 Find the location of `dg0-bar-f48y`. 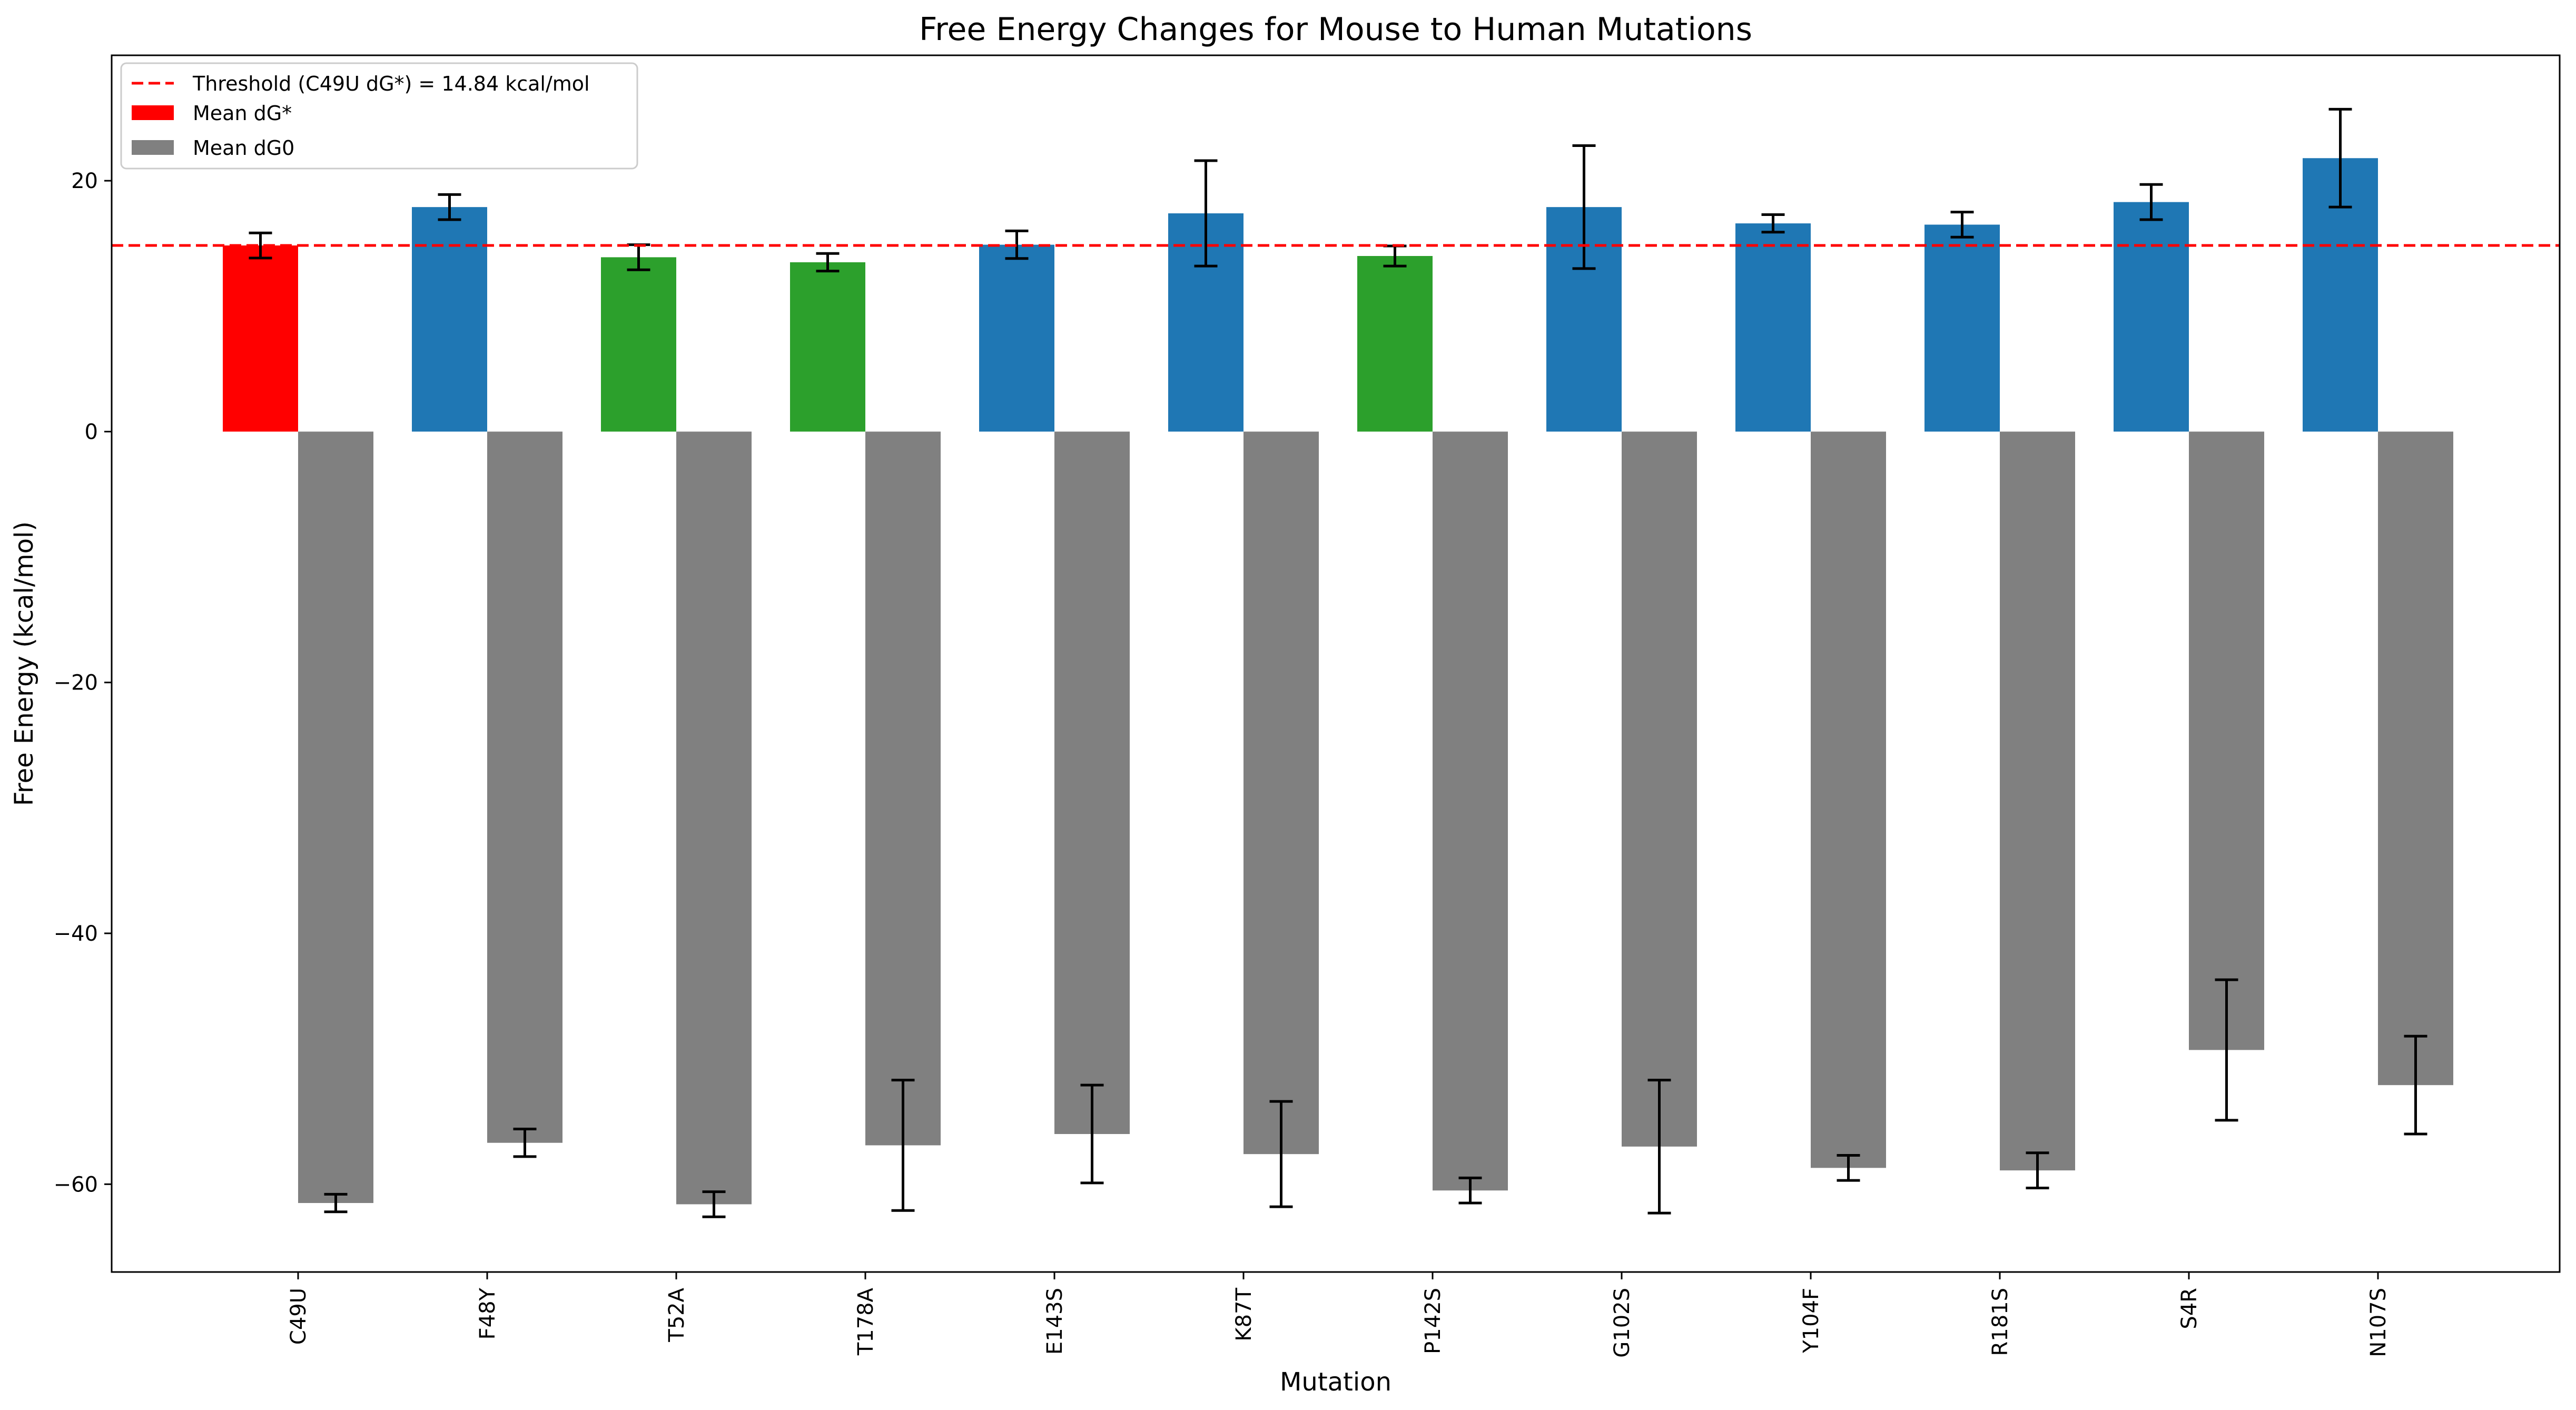

dg0-bar-f48y is located at coordinates (524, 787).